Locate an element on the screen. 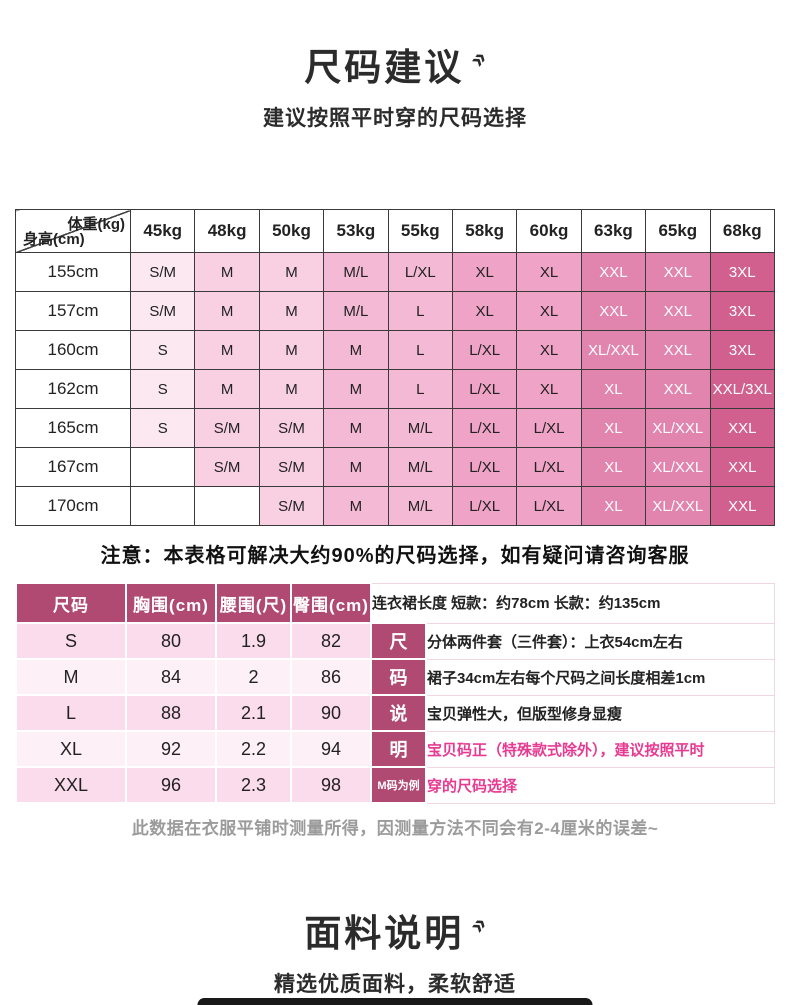  measure-row: XXL 96 2.3 98 M码为例 穿的尺码选择 is located at coordinates (395, 785).